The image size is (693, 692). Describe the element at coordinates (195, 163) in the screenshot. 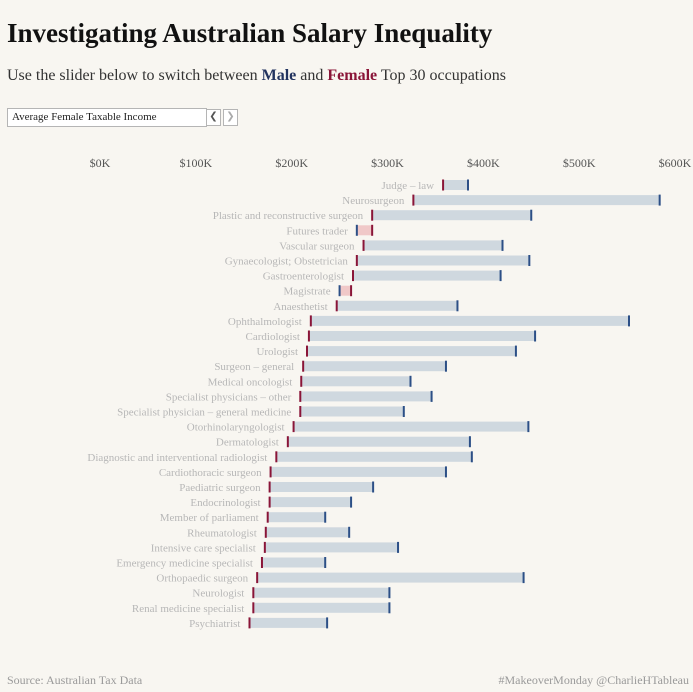

I see `x-tick-label: $100K` at that location.